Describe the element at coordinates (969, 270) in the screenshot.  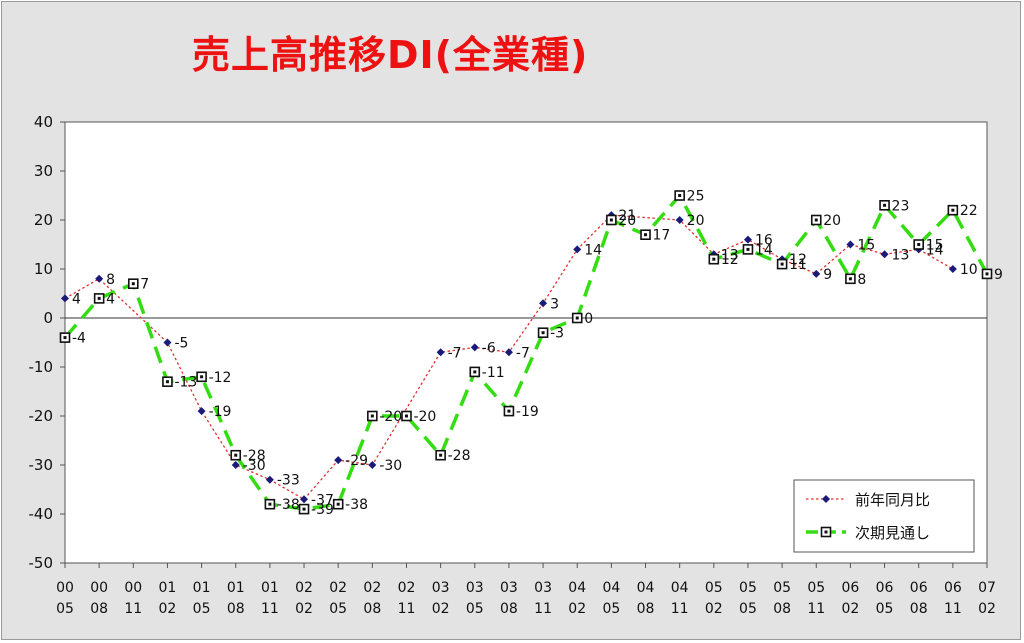
I see `data-label-yoy: 10` at that location.